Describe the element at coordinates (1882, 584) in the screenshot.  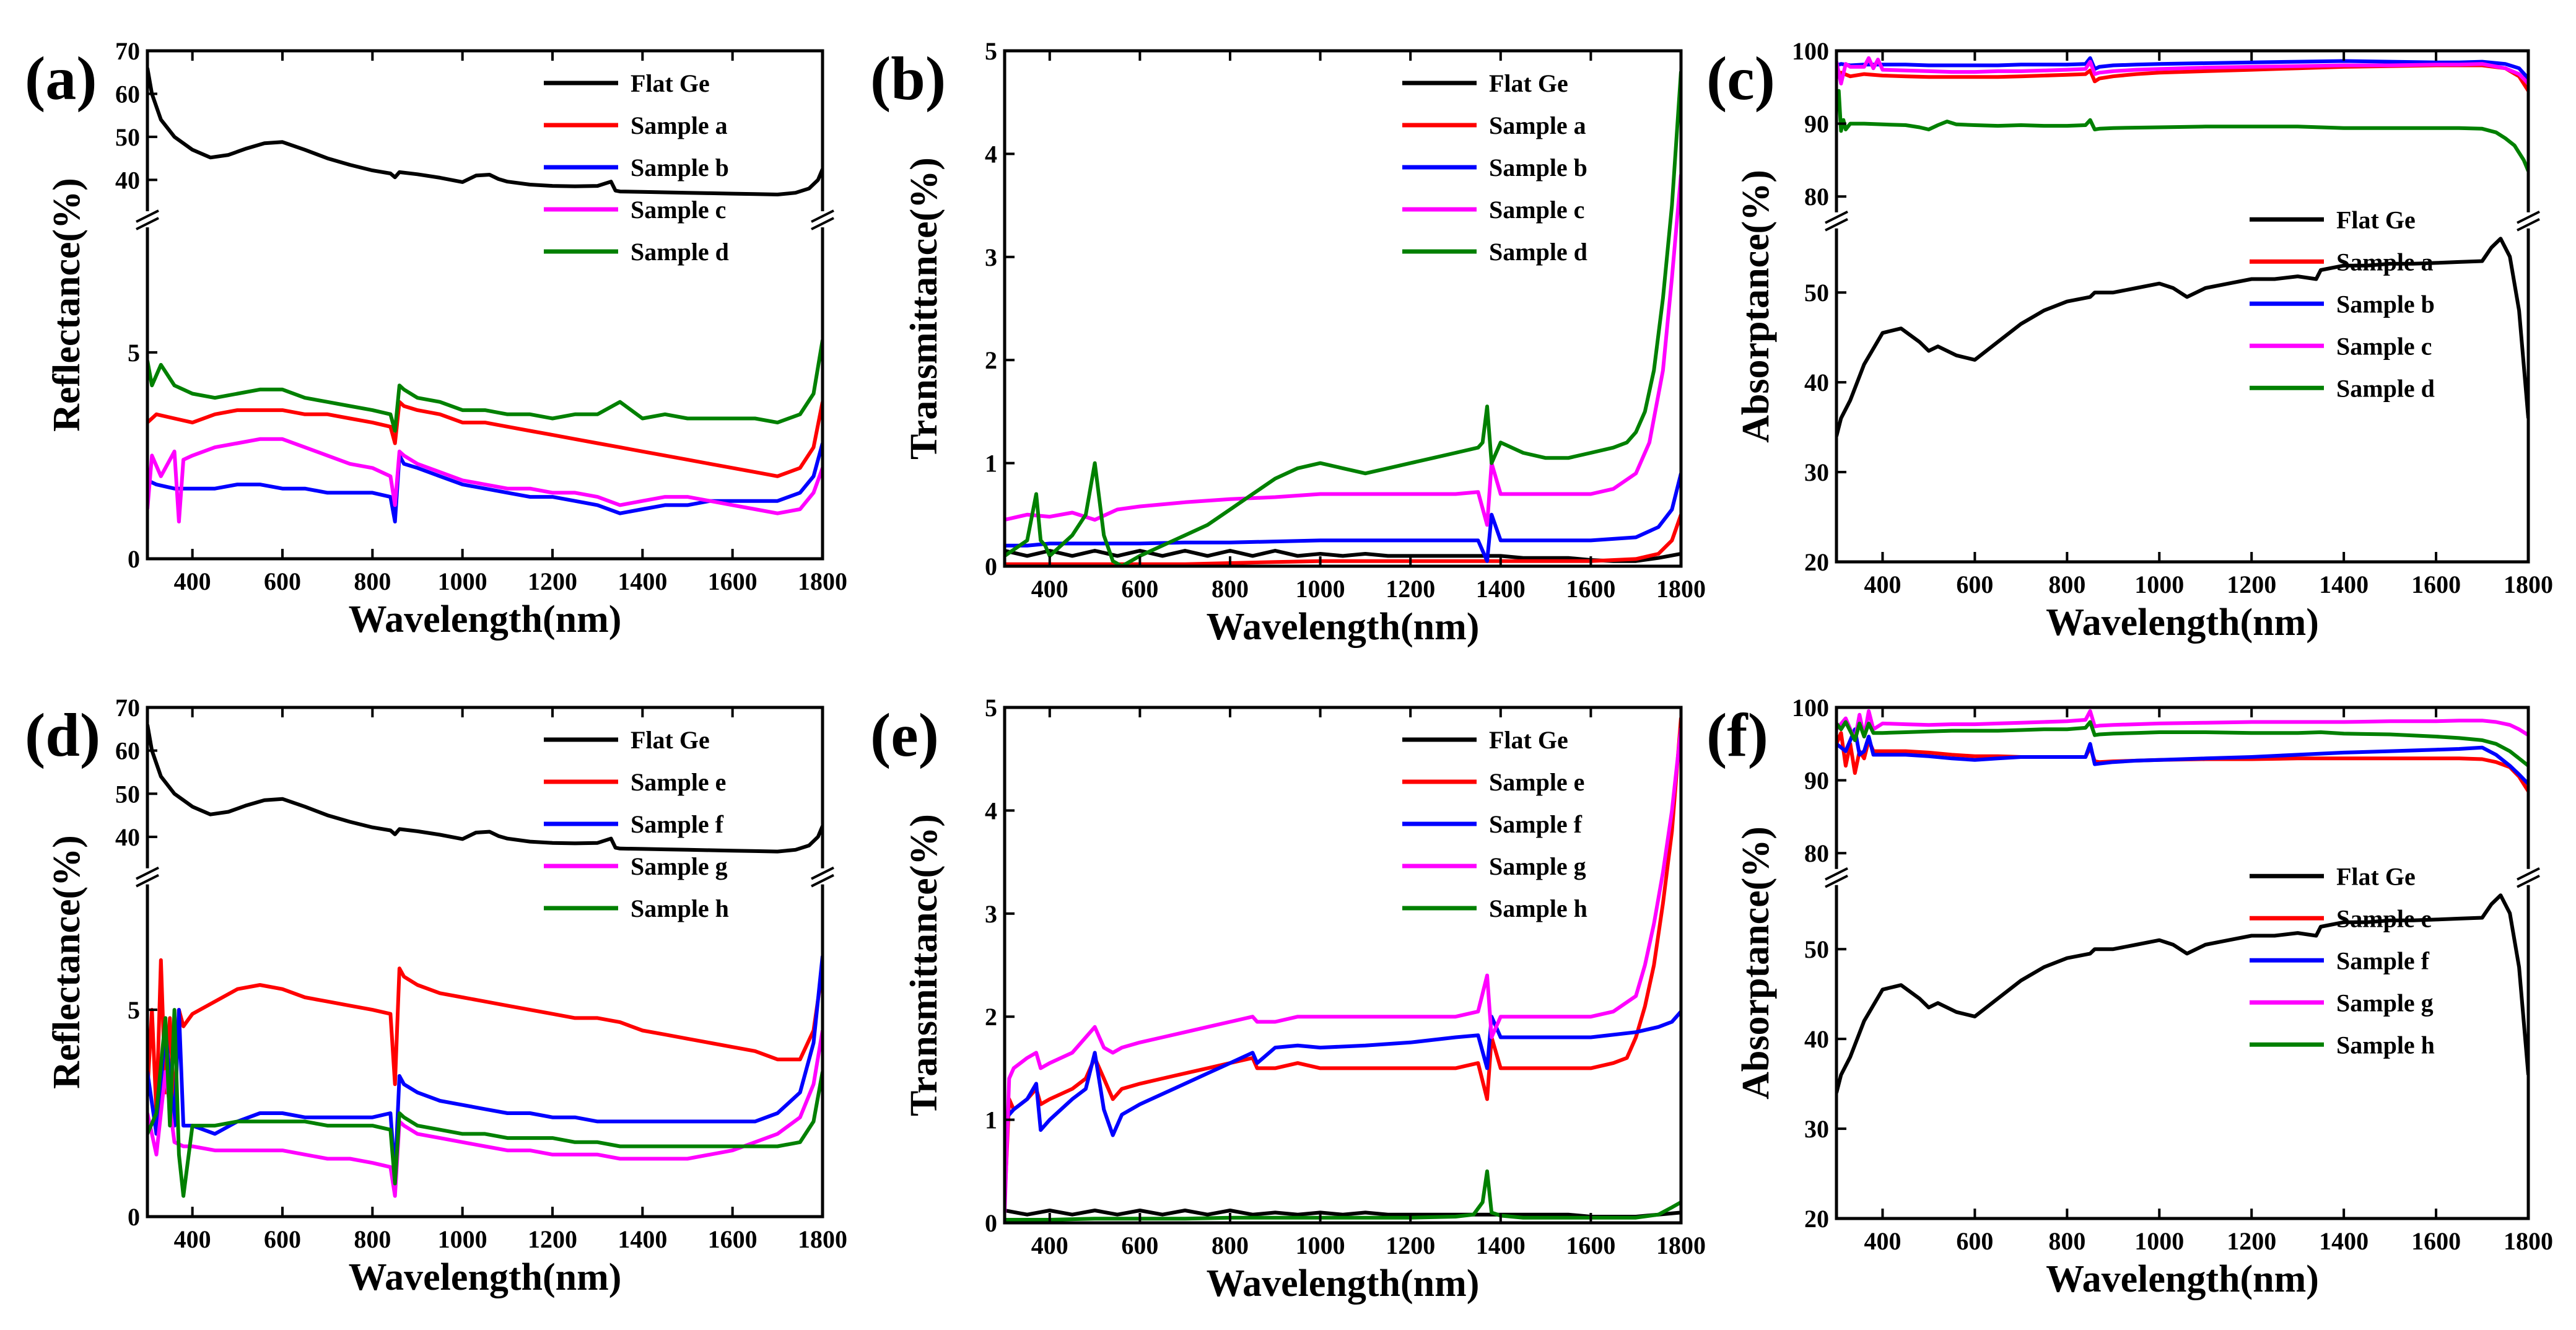
I see `panel-c-x-tick-label: 400` at that location.